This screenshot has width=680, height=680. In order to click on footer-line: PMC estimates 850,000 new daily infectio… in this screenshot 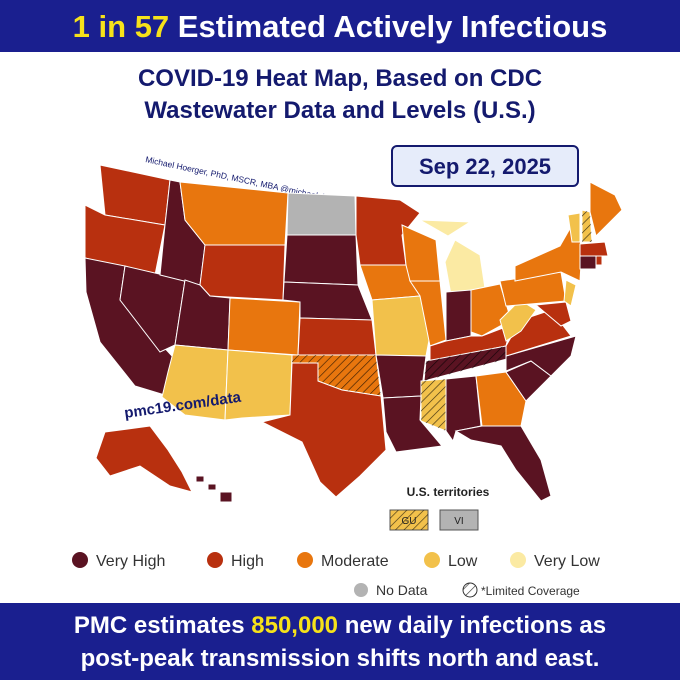, I will do `click(340, 625)`.